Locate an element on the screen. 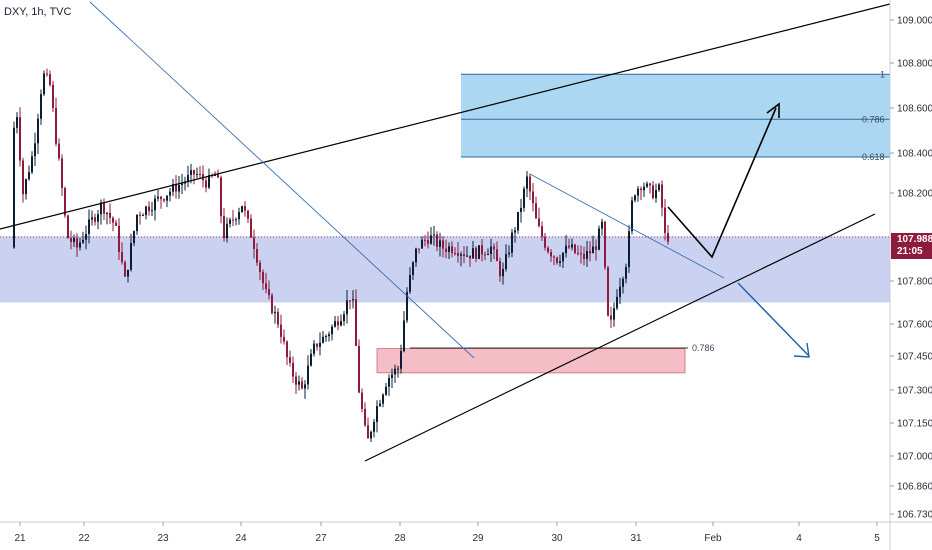 The image size is (932, 550). x-tick-label: 31 is located at coordinates (636, 538).